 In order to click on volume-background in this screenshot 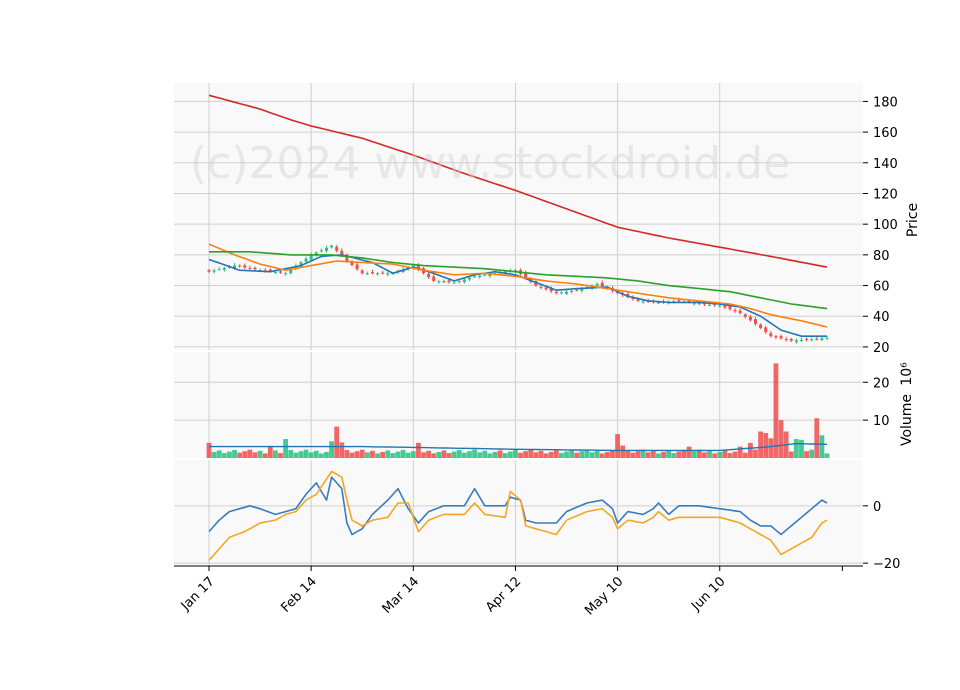, I will do `click(518, 405)`.